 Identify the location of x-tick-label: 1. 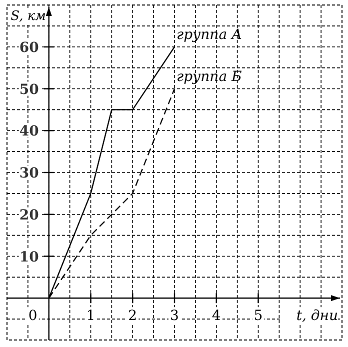
(91, 316).